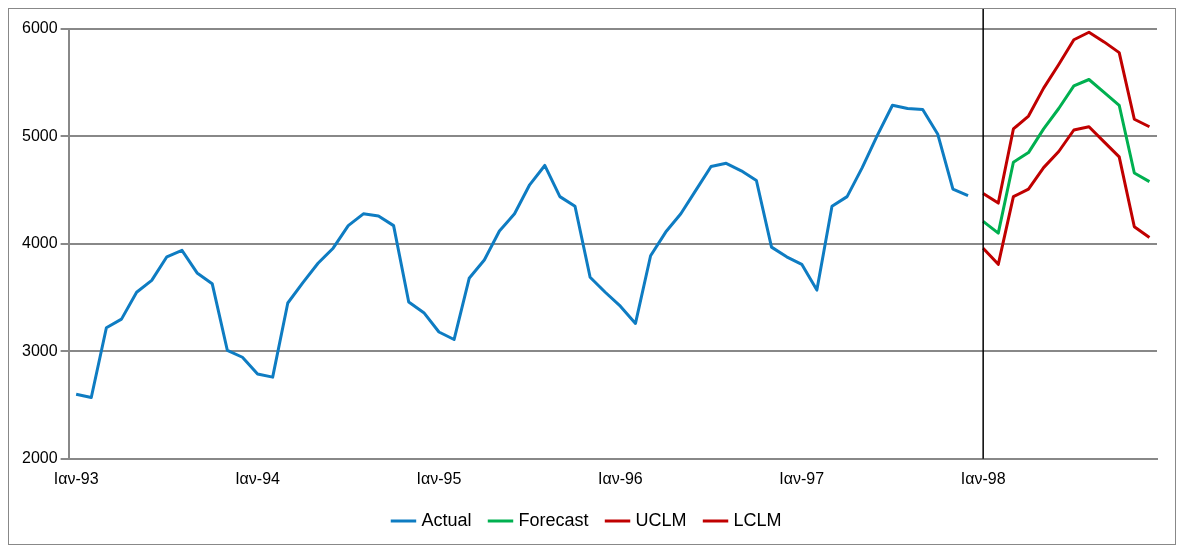 The width and height of the screenshot is (1184, 553). What do you see at coordinates (439, 478) in the screenshot?
I see `x-tick-label: Iαν-95` at bounding box center [439, 478].